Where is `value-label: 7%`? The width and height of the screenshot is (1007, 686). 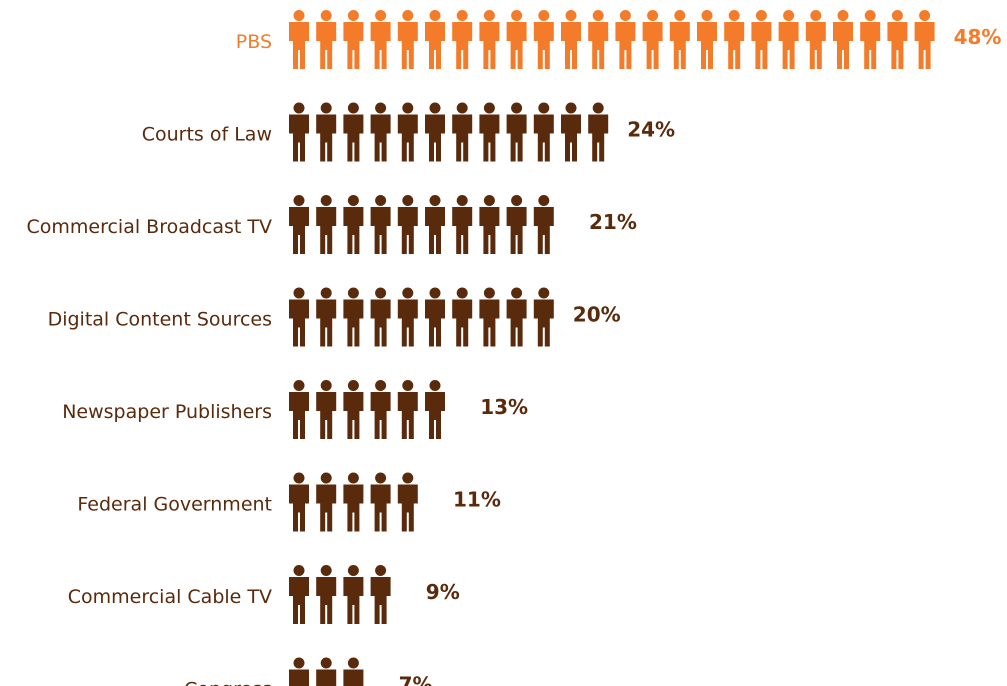 value-label: 7% is located at coordinates (416, 679).